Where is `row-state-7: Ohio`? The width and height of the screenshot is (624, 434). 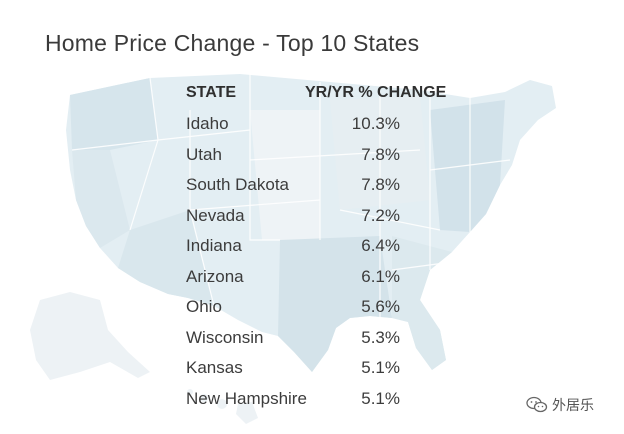 row-state-7: Ohio is located at coordinates (204, 306).